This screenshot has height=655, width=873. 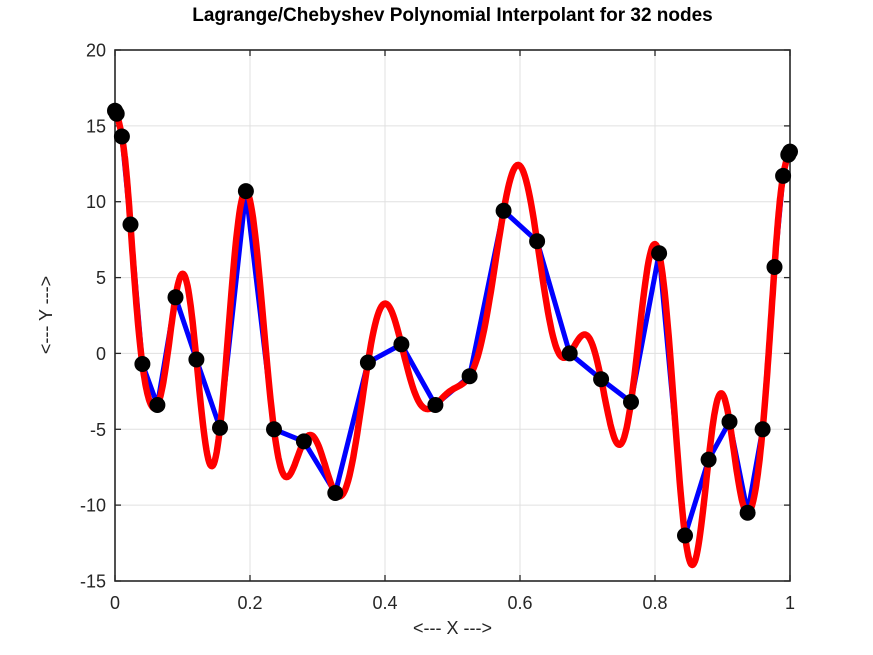 I want to click on y-tick-label: -5, so click(x=98, y=430).